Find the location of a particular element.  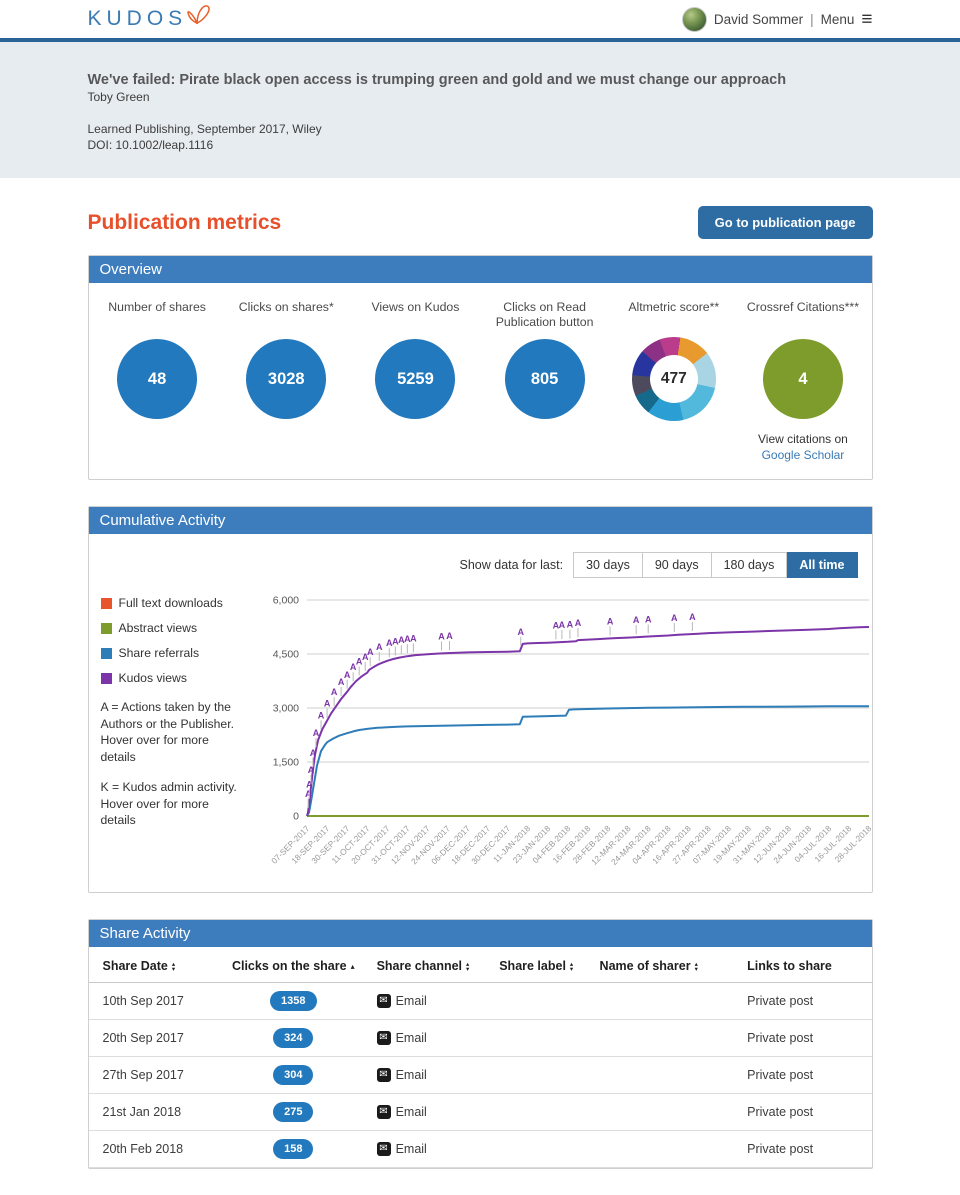

metric-value-circle: 3028 is located at coordinates (286, 379).